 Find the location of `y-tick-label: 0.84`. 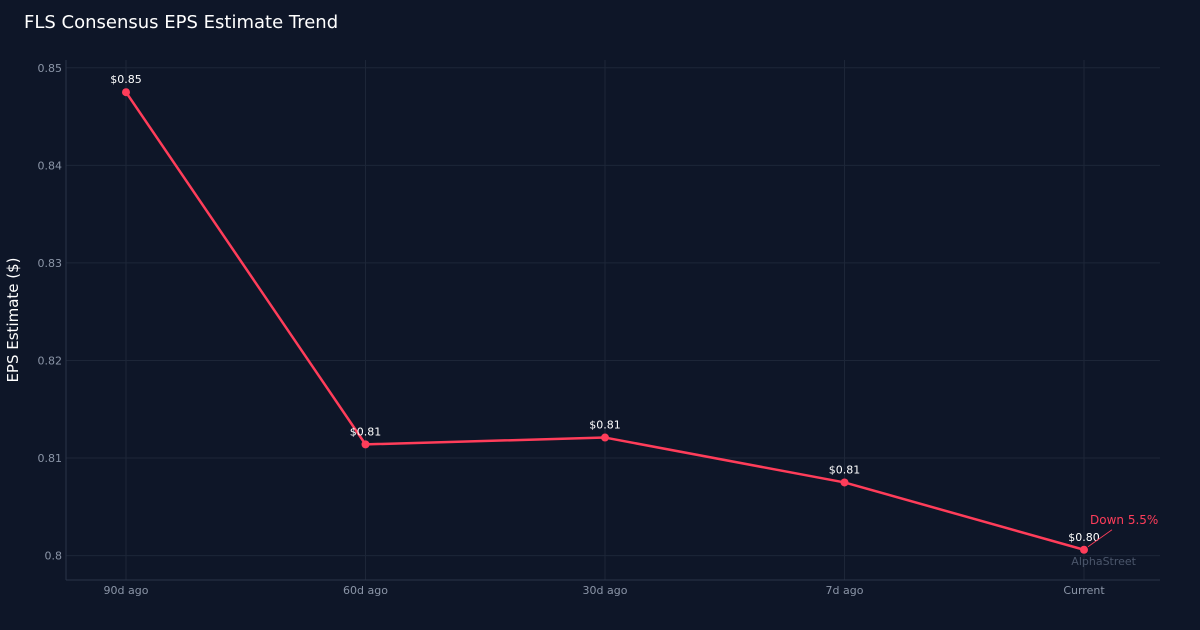

y-tick-label: 0.84 is located at coordinates (50, 165).